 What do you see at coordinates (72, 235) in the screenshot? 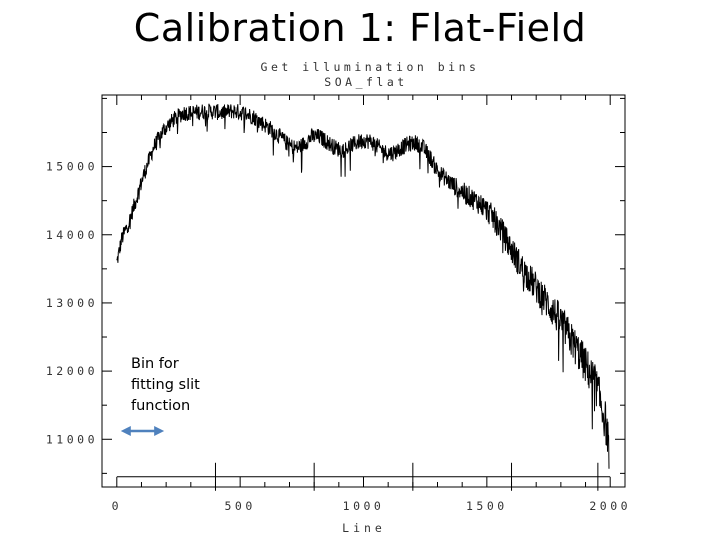
I see `y-tick-label: 14000` at bounding box center [72, 235].